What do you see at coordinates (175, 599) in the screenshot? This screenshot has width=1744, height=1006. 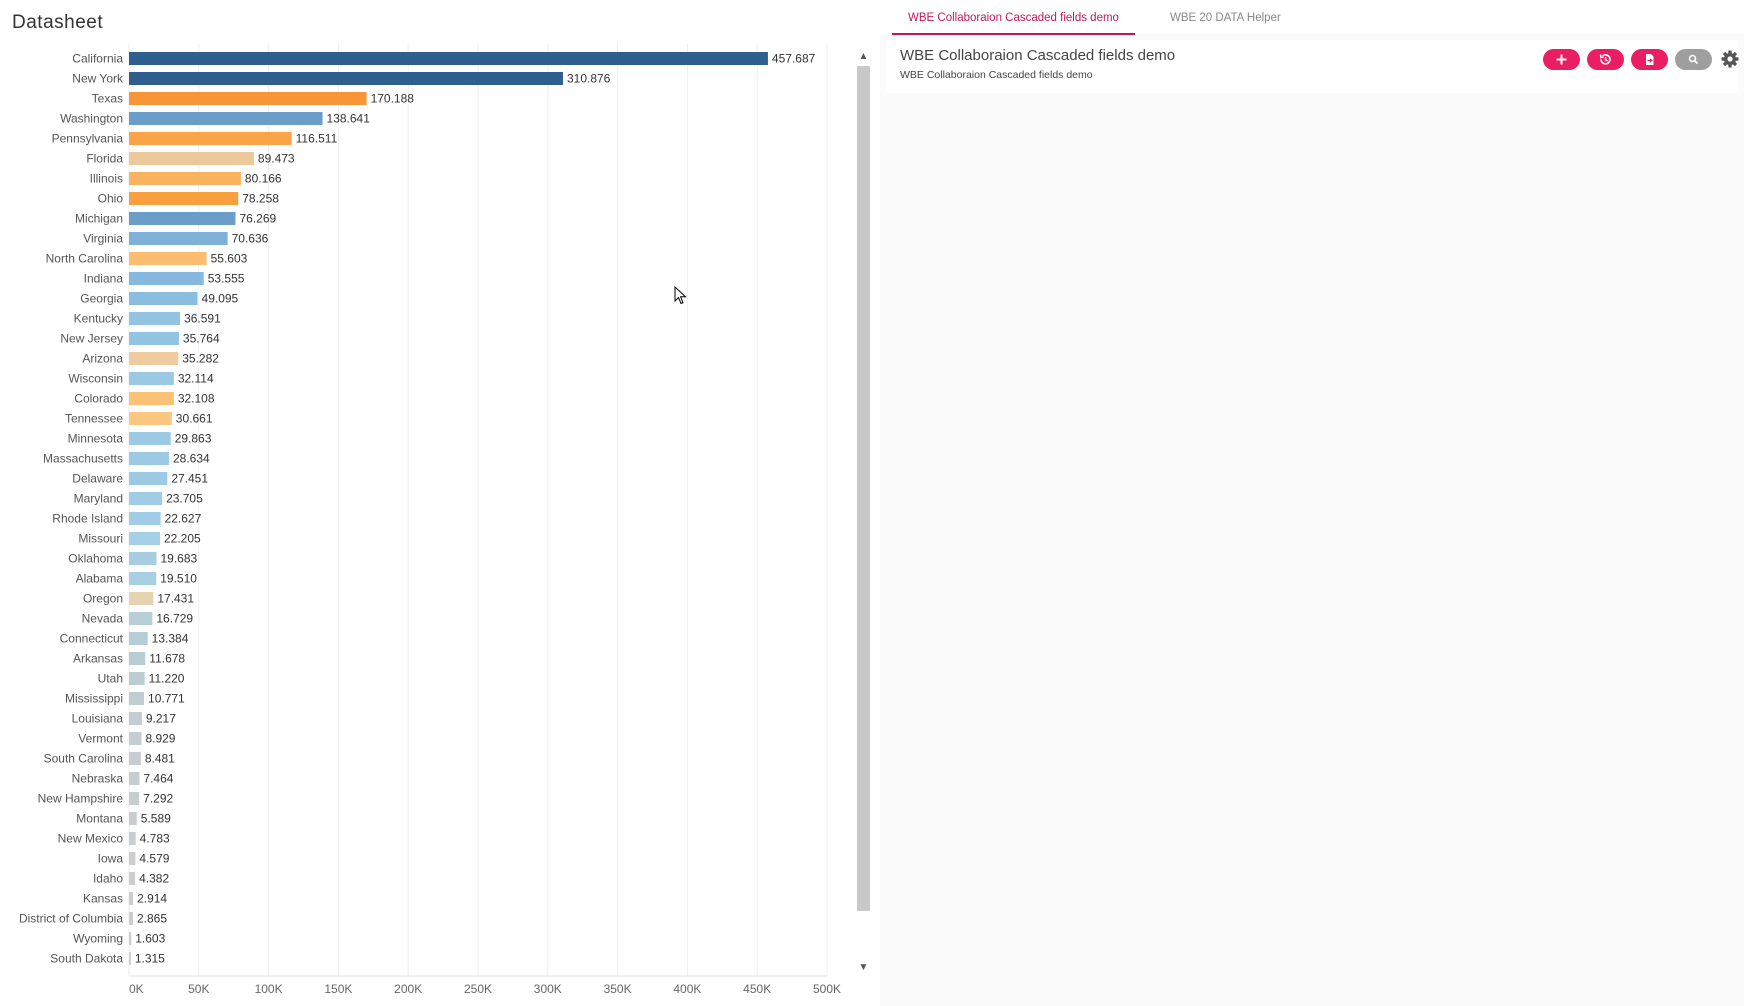 I see `value-label: 17.431` at bounding box center [175, 599].